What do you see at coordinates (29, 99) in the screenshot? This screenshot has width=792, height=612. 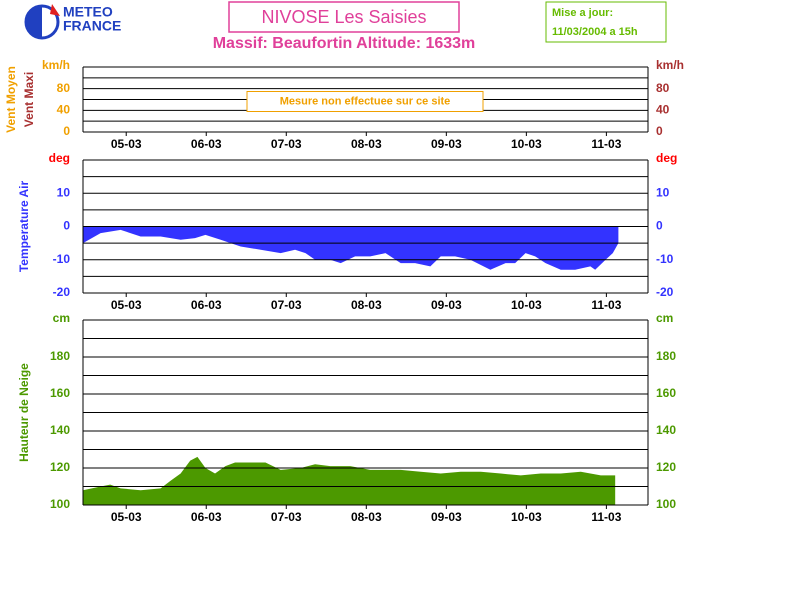 I see `y-axis-title: Vent Maxi` at bounding box center [29, 99].